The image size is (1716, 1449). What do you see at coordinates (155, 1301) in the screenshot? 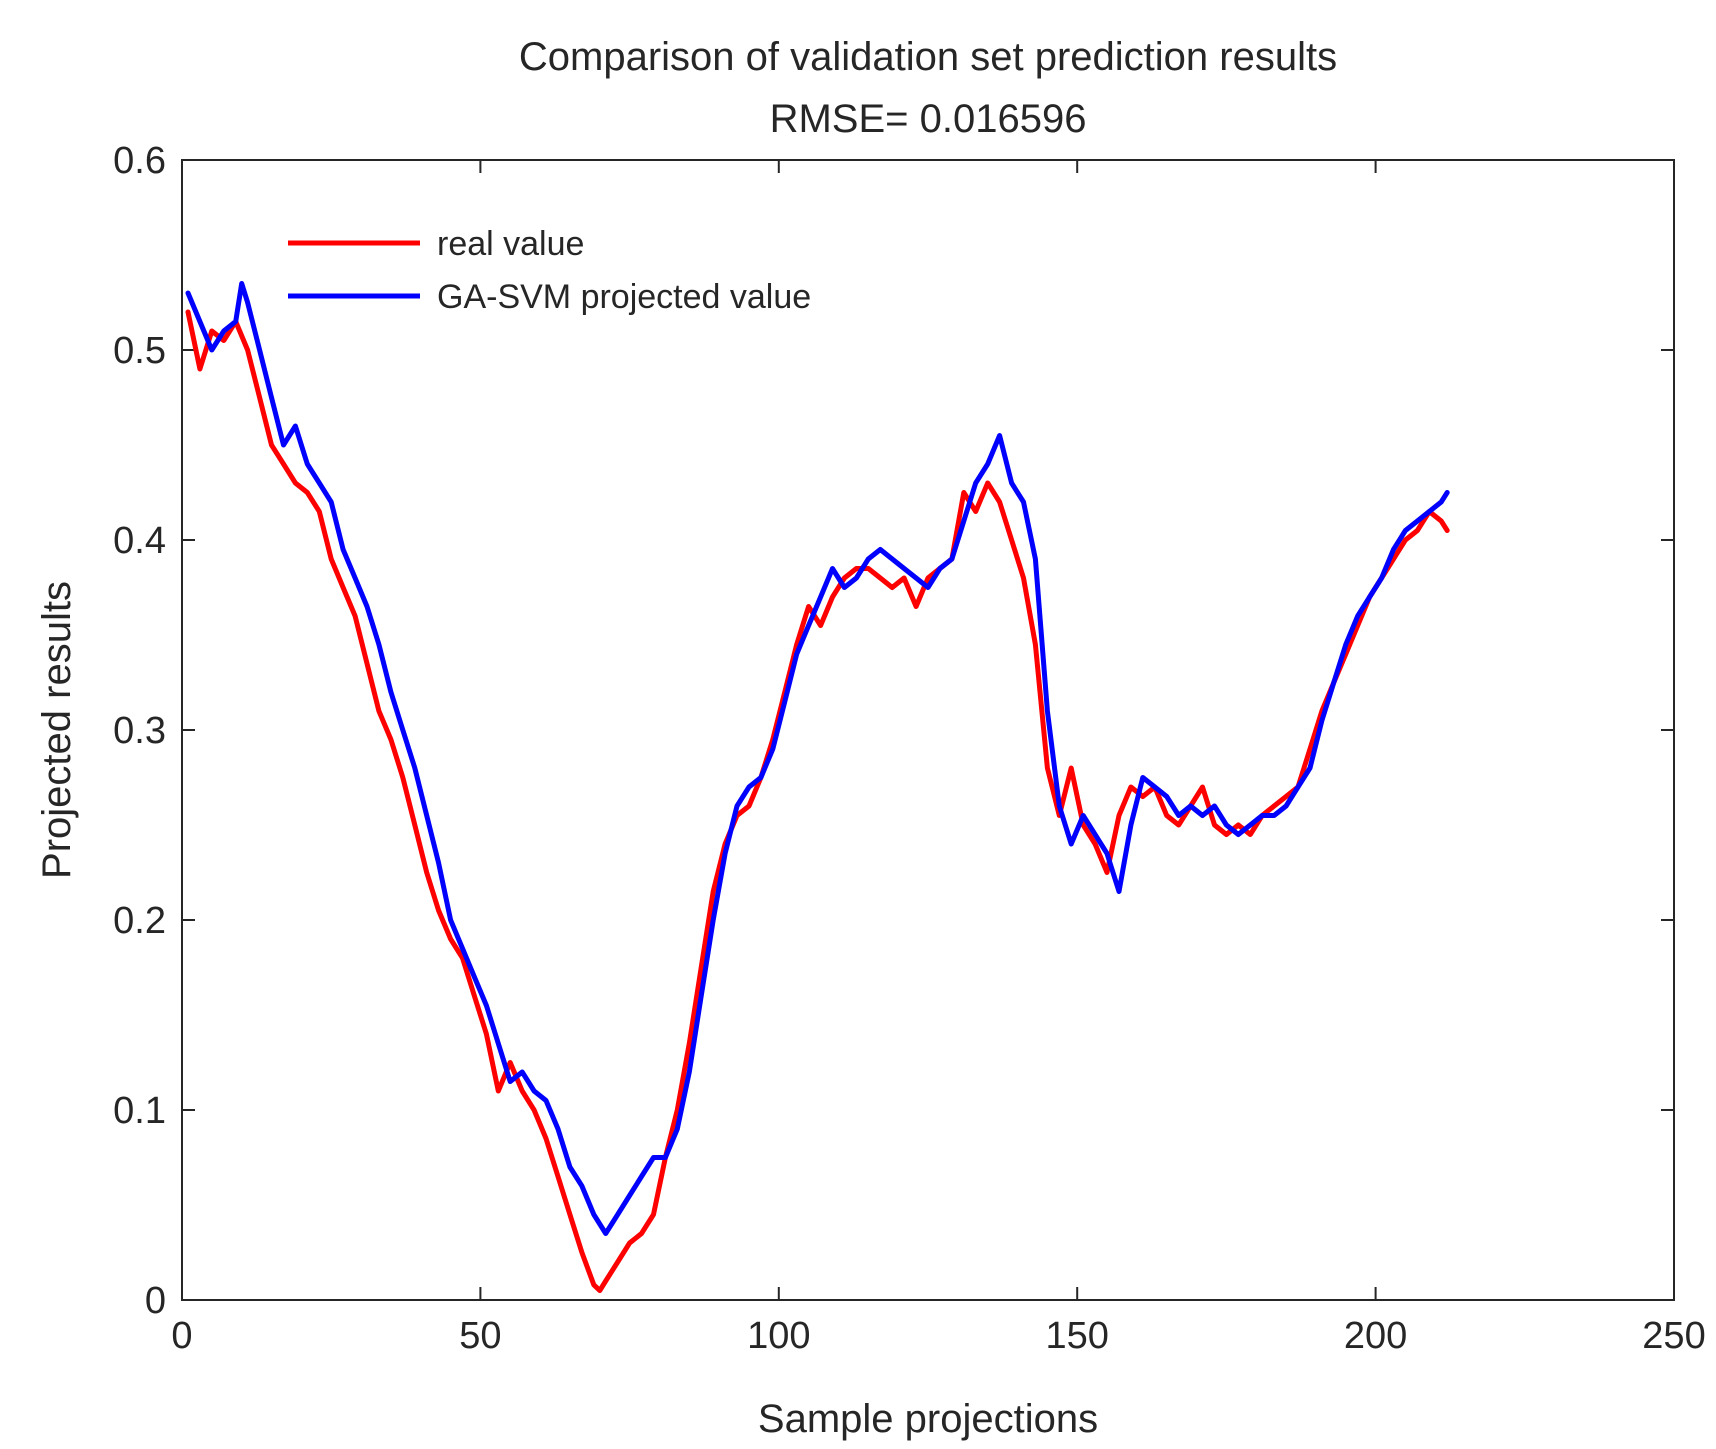
I see `y-tick-label: 0` at bounding box center [155, 1301].